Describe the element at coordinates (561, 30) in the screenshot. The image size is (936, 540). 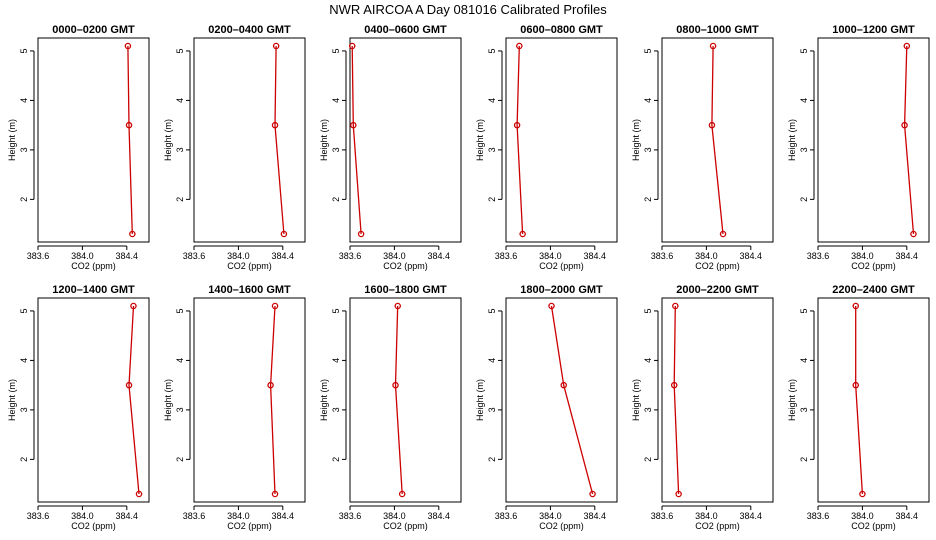
I see `panel-title: 0600–0800 GMT` at that location.